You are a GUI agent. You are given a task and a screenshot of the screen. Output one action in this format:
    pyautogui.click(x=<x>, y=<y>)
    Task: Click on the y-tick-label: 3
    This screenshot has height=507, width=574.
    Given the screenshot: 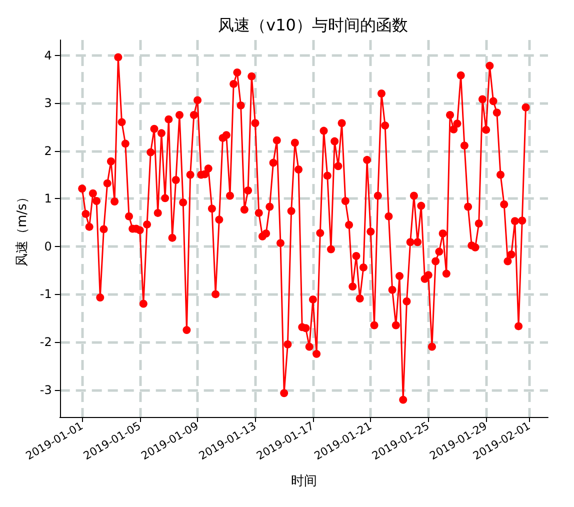 What is the action you would take?
    pyautogui.click(x=48, y=103)
    